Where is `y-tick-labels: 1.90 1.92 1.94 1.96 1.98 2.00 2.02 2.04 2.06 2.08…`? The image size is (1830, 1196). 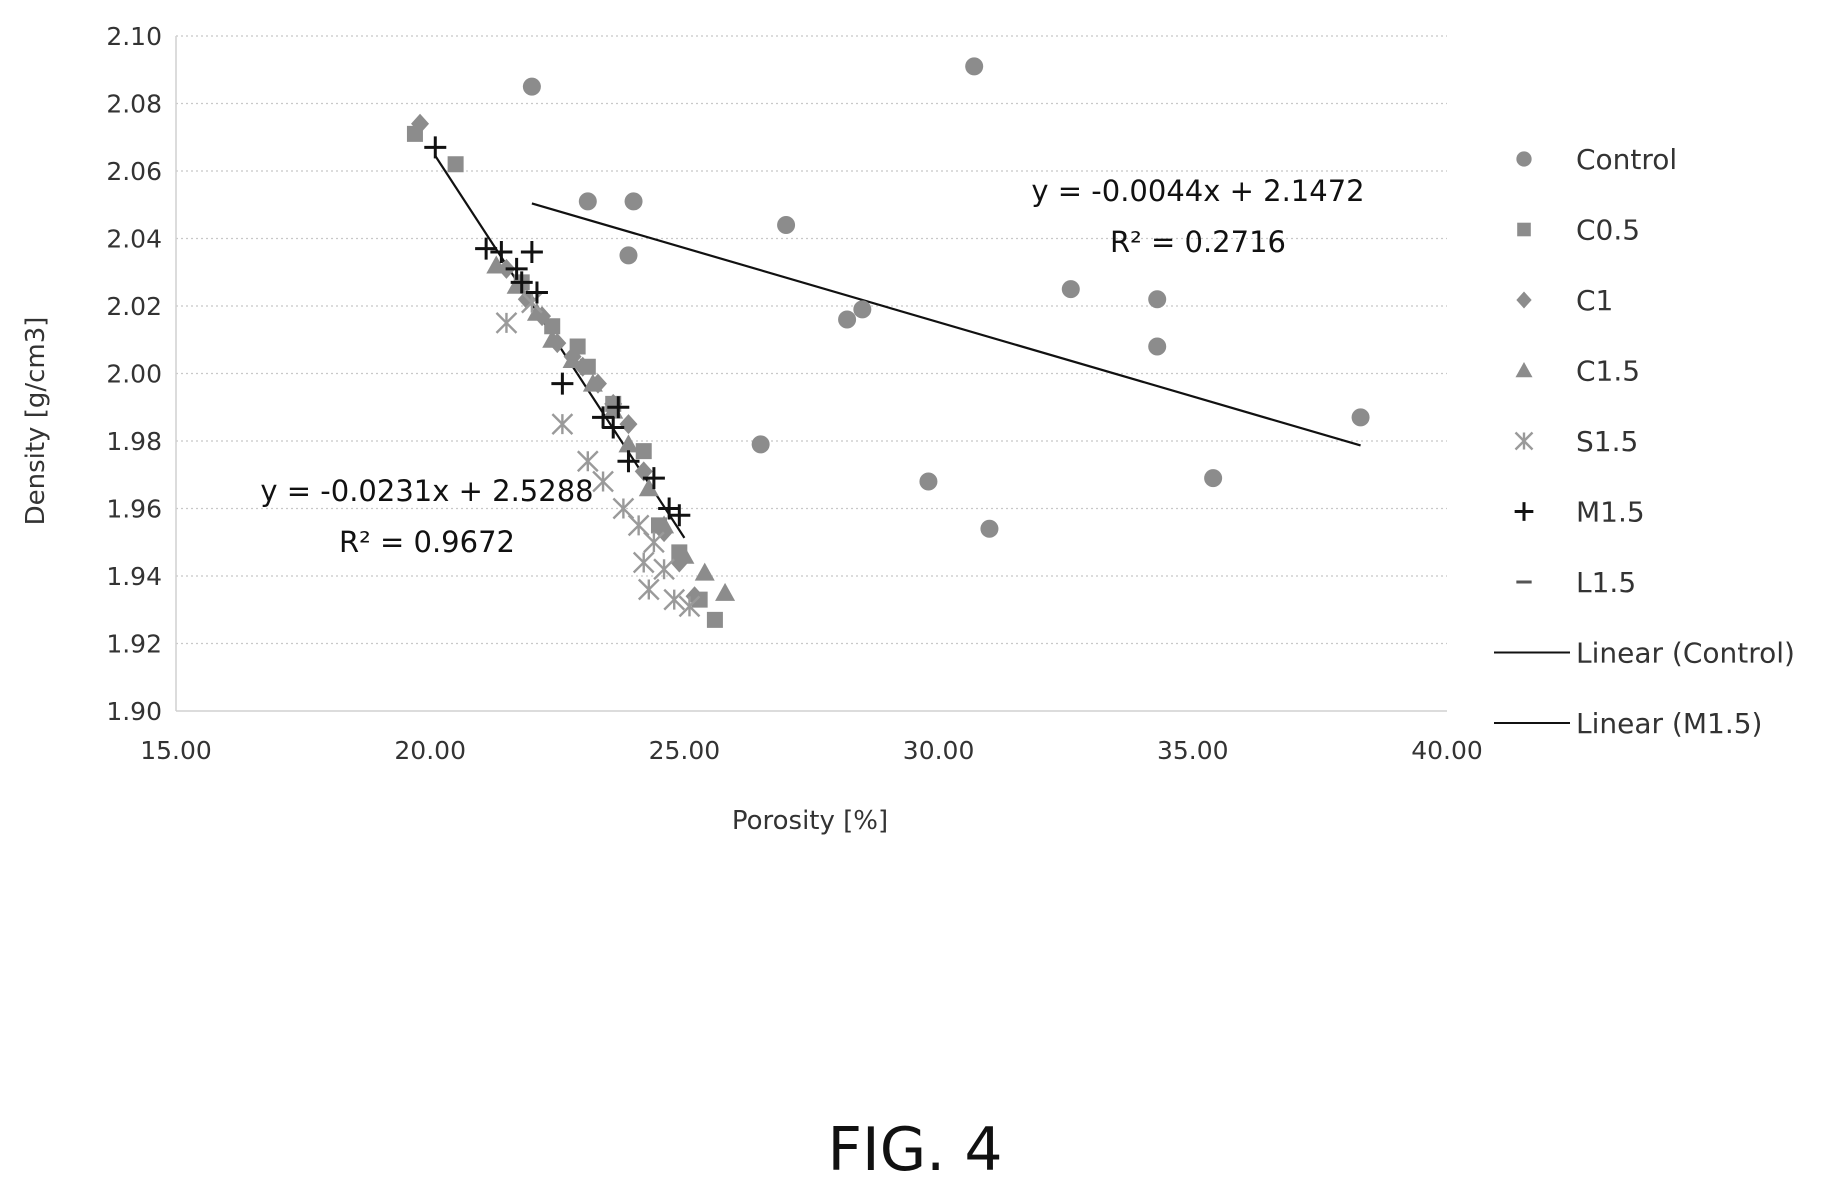 y-tick-labels: 1.90 1.92 1.94 1.96 1.98 2.00 2.02 2.04 2.06 2.08… is located at coordinates (134, 374).